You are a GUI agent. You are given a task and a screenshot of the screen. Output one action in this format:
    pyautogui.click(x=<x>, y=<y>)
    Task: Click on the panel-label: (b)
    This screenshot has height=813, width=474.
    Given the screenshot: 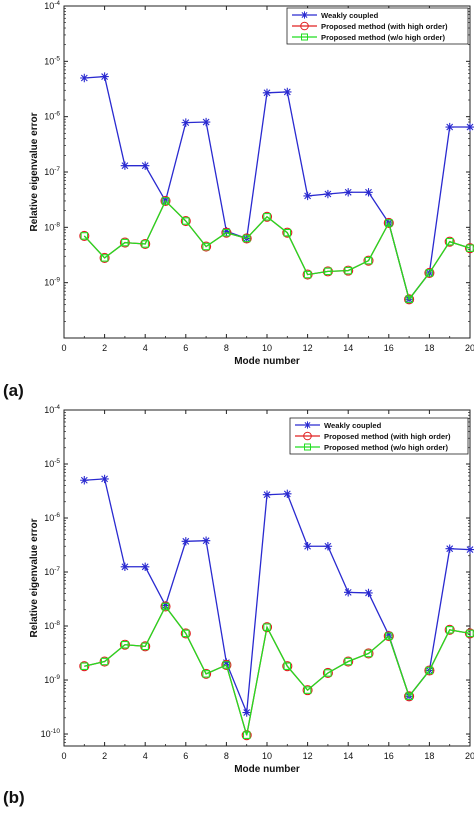 What is the action you would take?
    pyautogui.click(x=14, y=797)
    